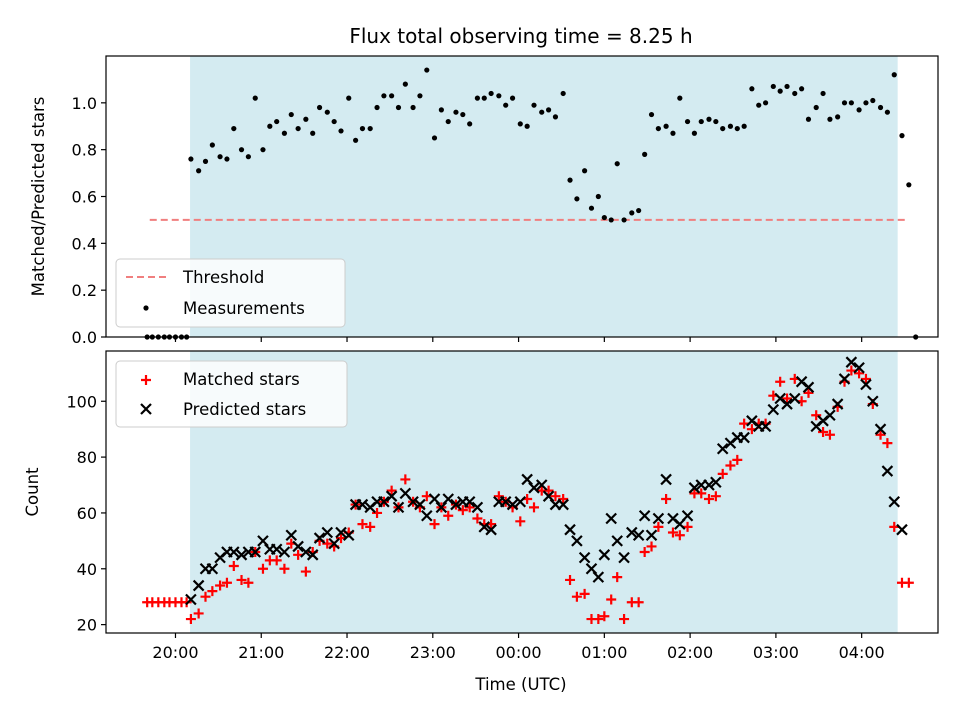  I want to click on y-tick-label: 100, so click(81, 401).